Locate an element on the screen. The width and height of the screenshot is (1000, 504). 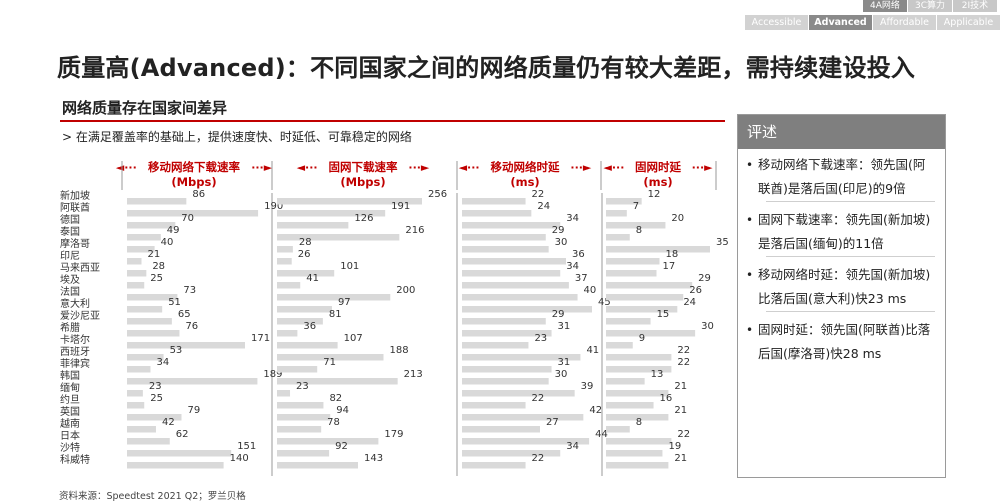
data-label: 62 is located at coordinates (182, 434).